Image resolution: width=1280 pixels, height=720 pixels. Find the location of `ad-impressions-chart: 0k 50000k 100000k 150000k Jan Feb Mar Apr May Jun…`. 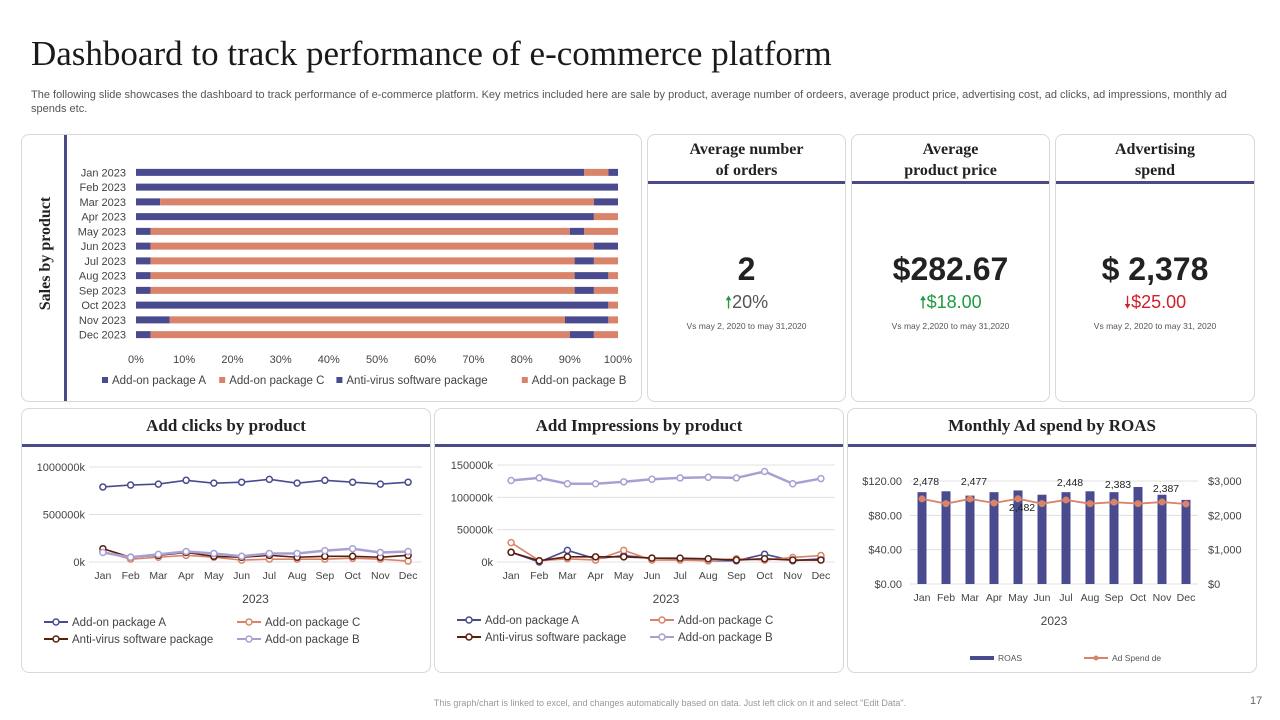

ad-impressions-chart: 0k 50000k 100000k 150000k Jan Feb Mar Apr May Jun… is located at coordinates (639, 559).